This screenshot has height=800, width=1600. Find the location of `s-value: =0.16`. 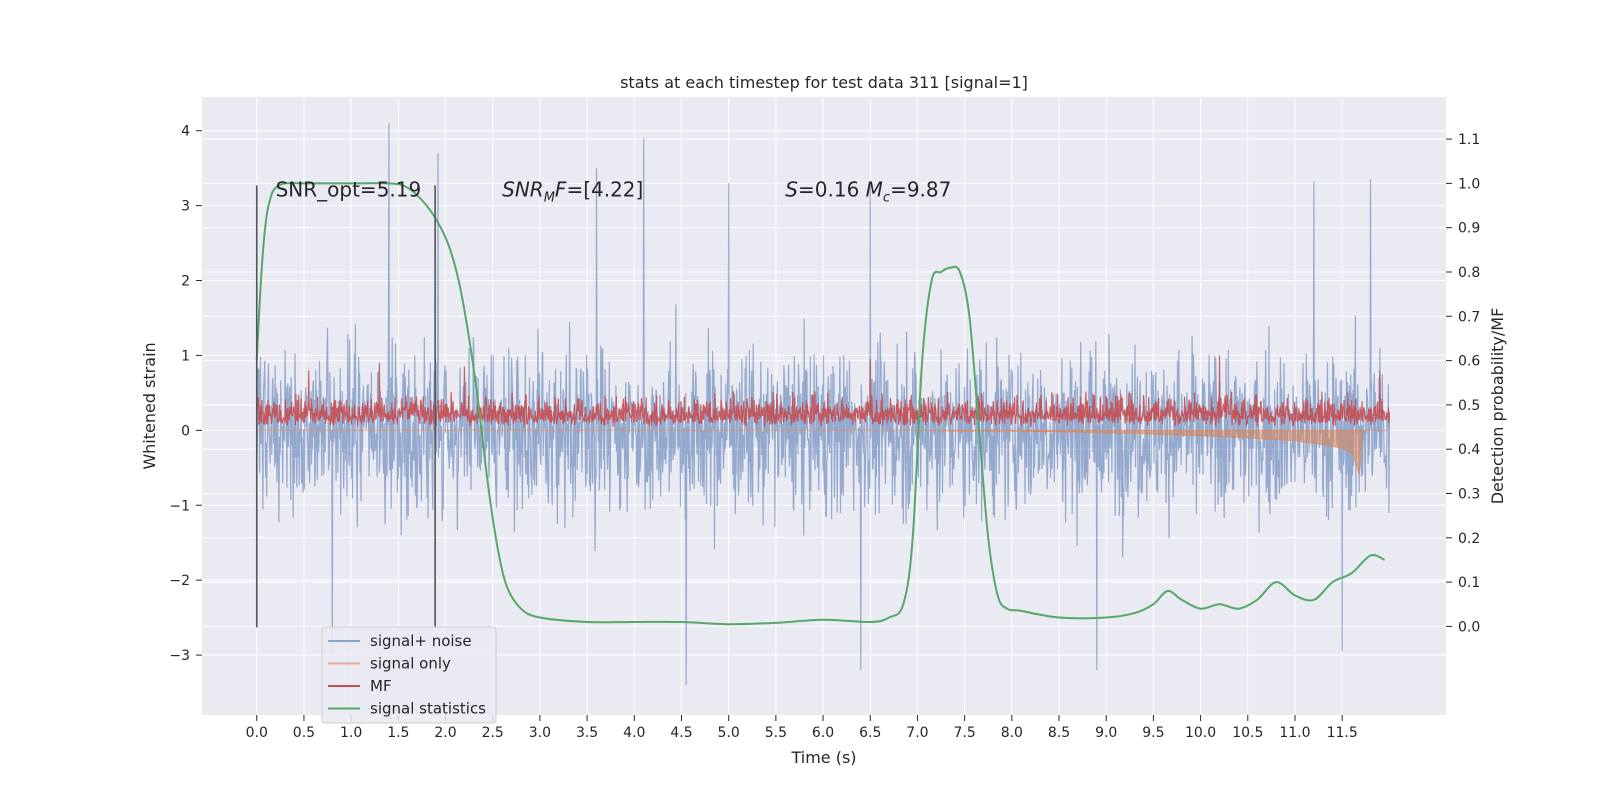

s-value: =0.16 is located at coordinates (832, 190).